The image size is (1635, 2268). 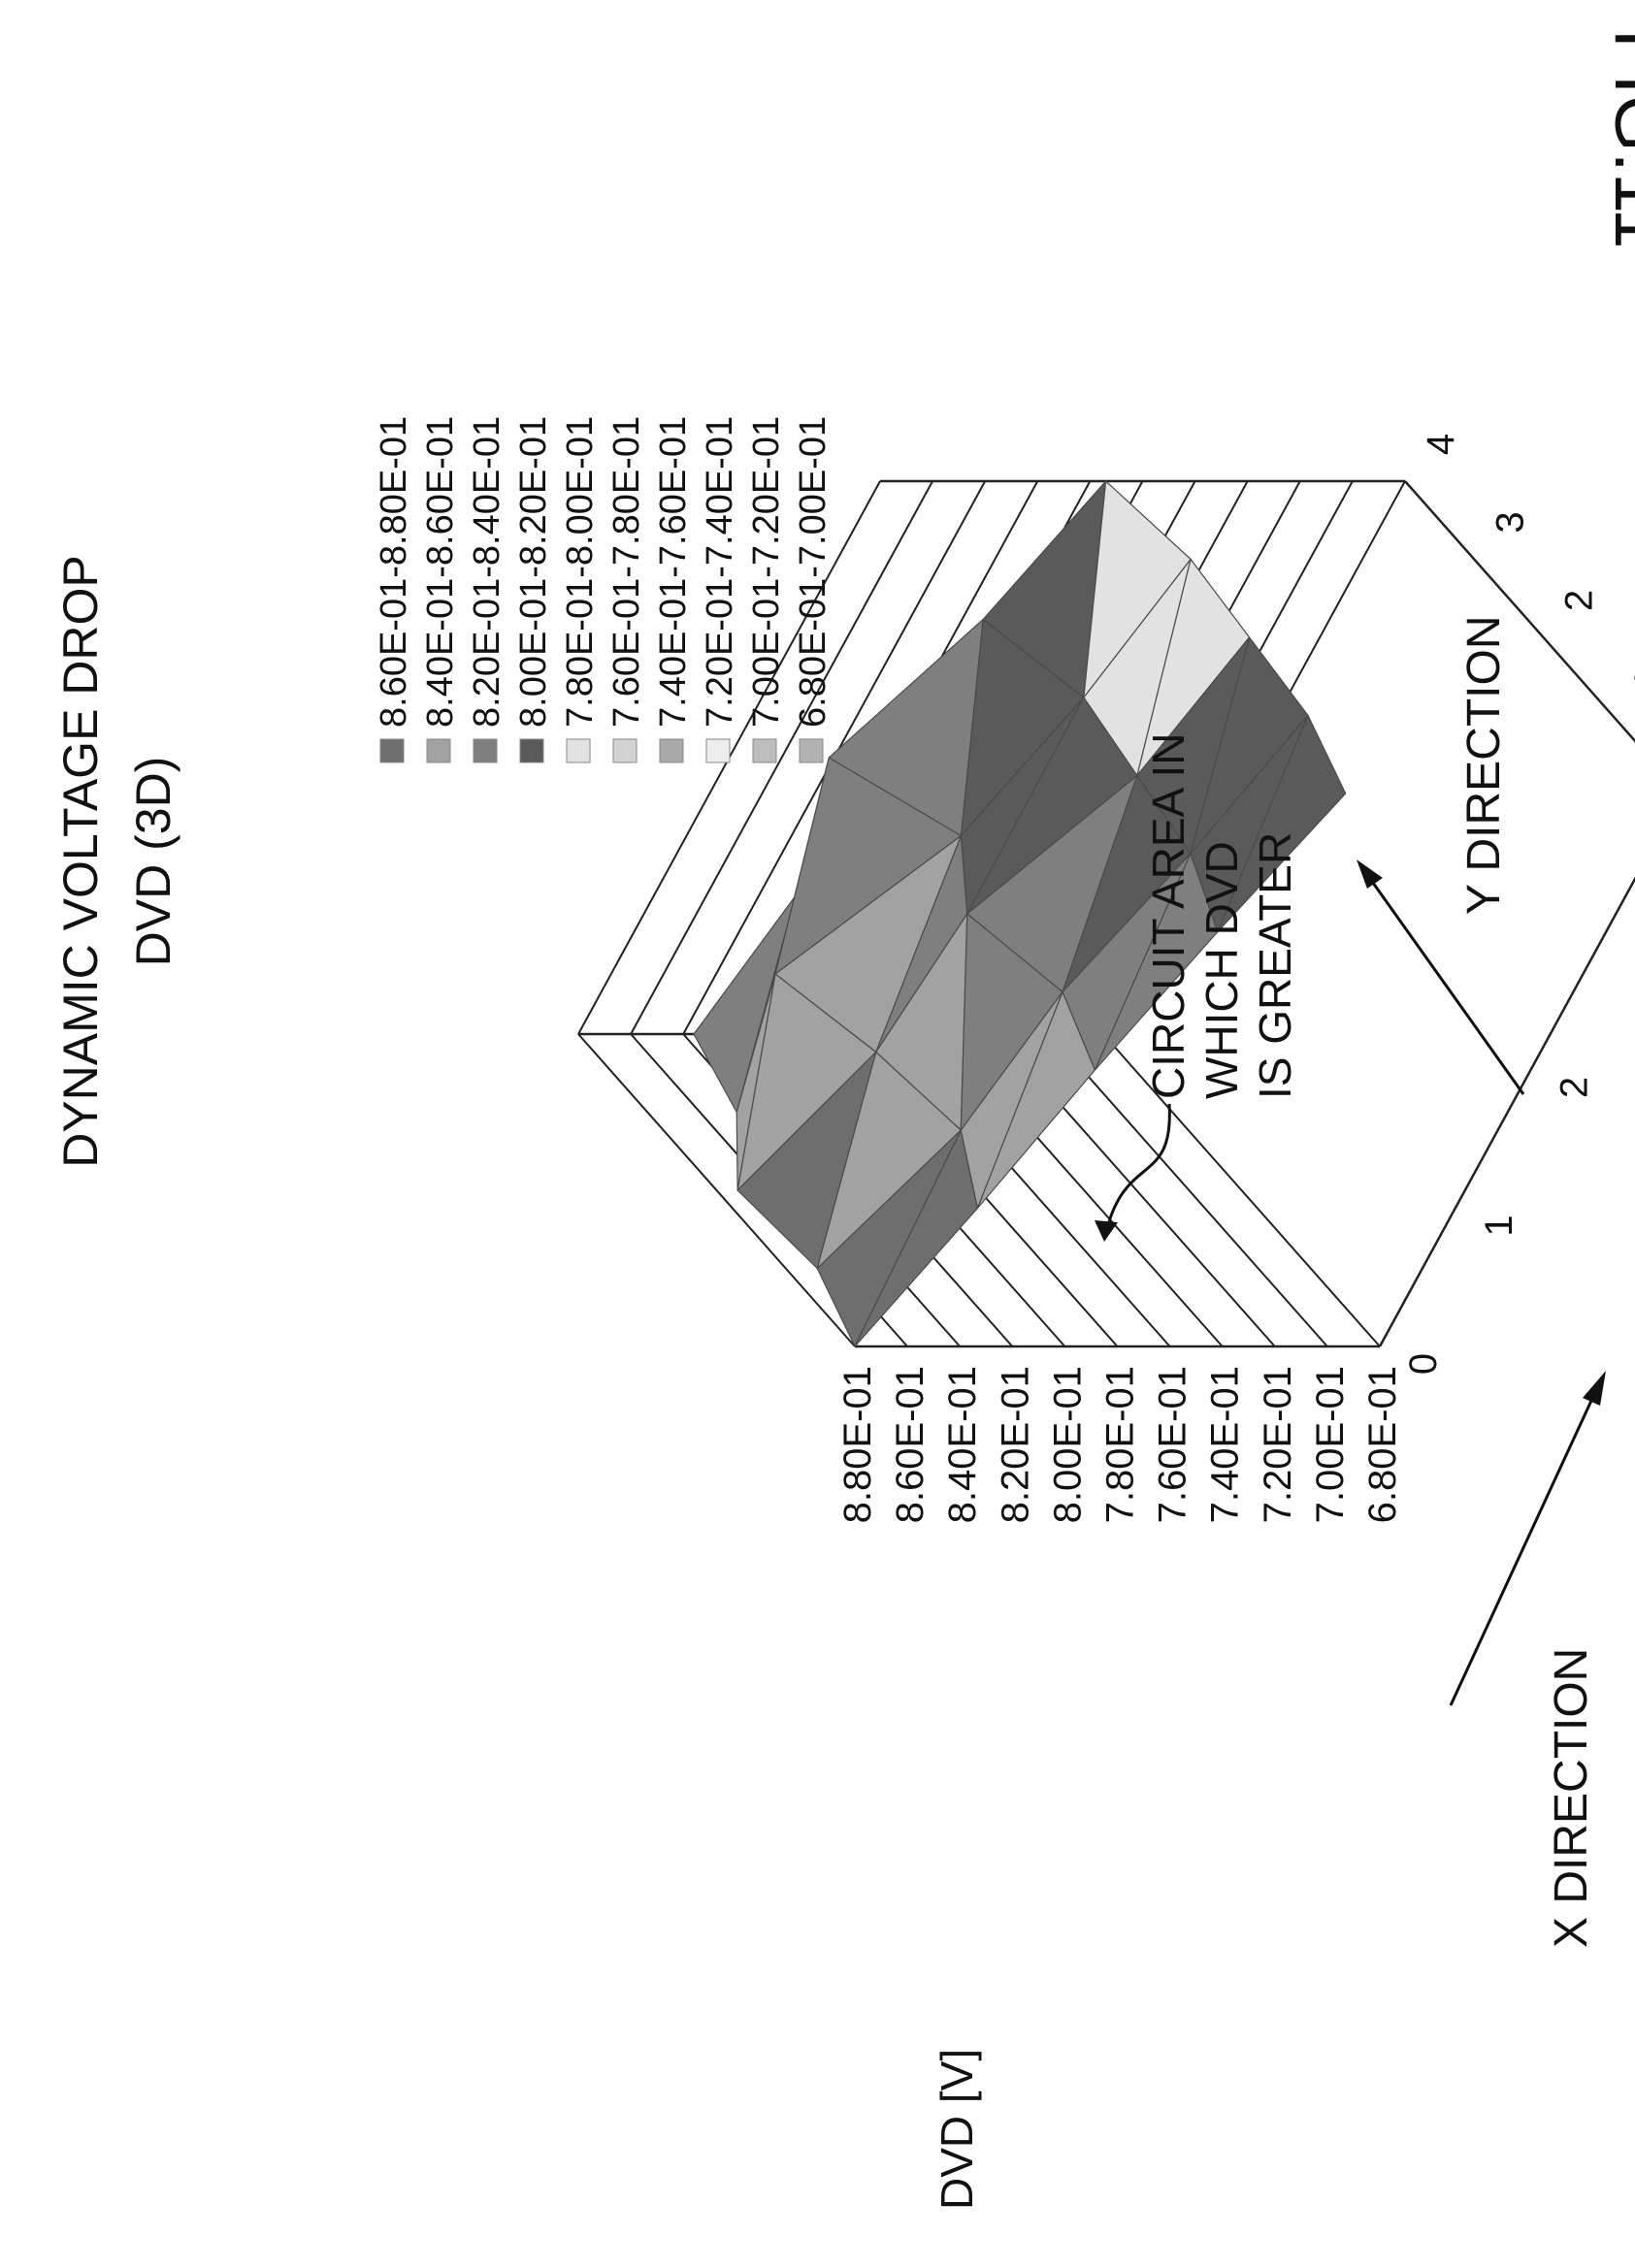 I want to click on annotation-arrowhead, so click(x=1106, y=1231).